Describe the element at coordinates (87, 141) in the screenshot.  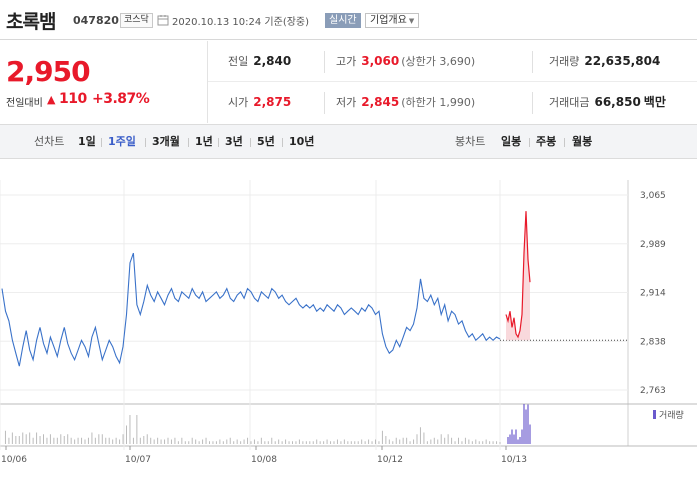
I see `period-1d: 1일` at that location.